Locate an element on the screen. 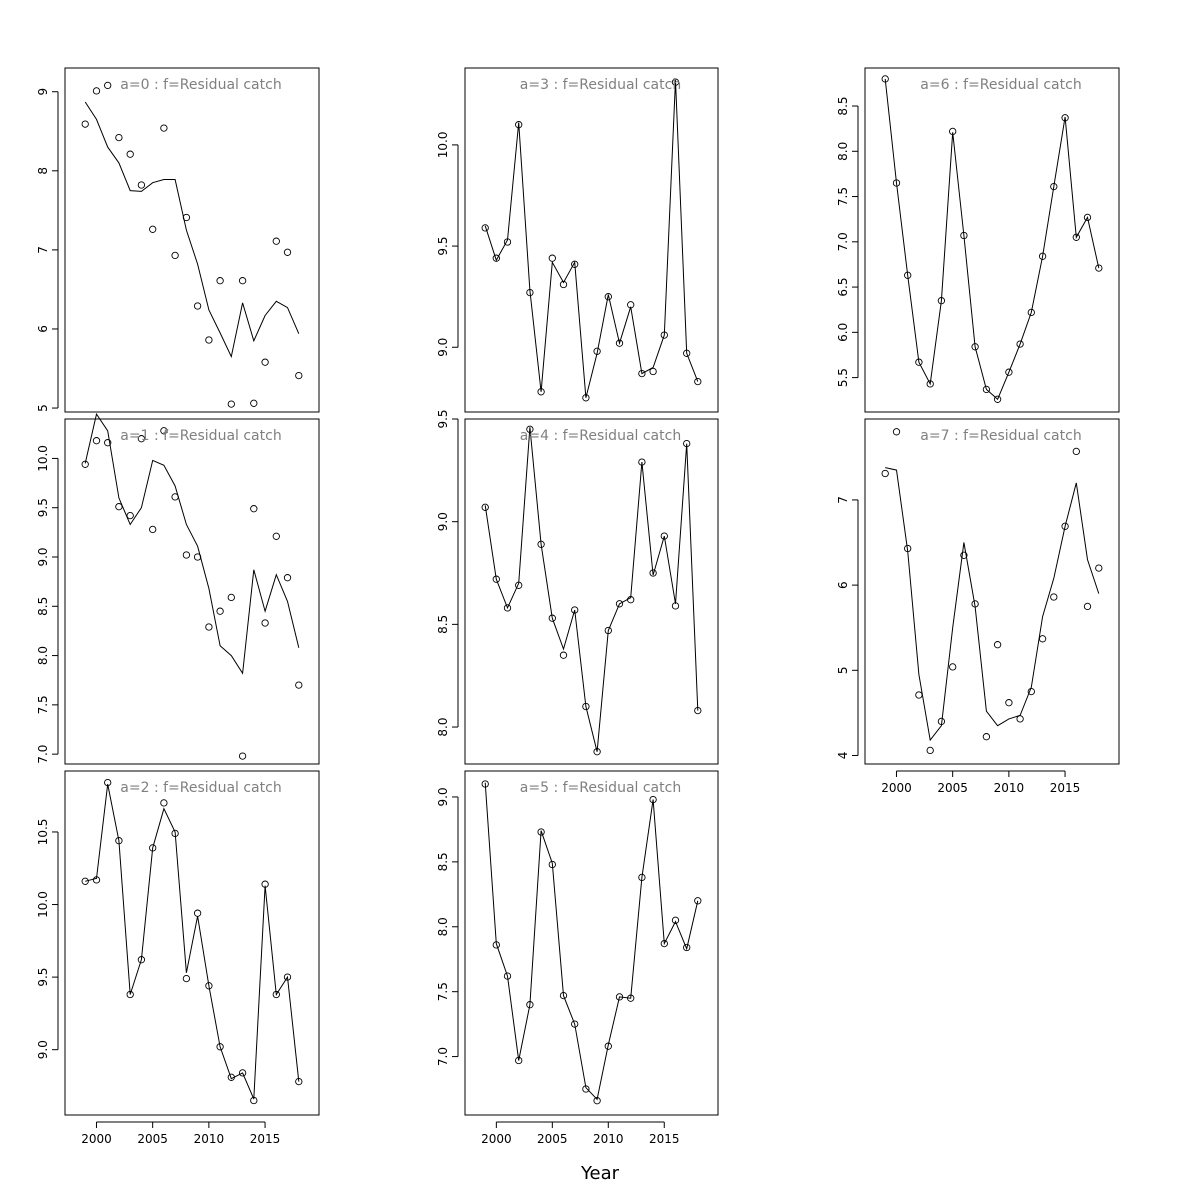 The height and width of the screenshot is (1200, 1200). x-tick-label: 2015 is located at coordinates (1065, 788).